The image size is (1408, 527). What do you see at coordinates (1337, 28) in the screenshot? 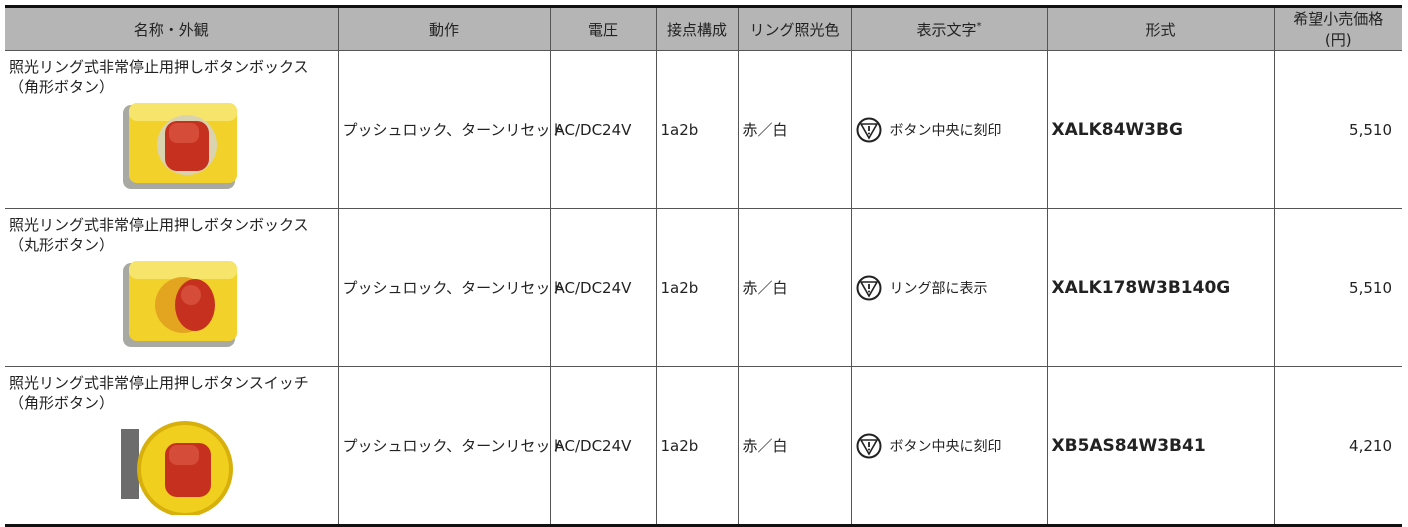
I see `header-cell: 希望小売価格 (円)` at bounding box center [1337, 28].